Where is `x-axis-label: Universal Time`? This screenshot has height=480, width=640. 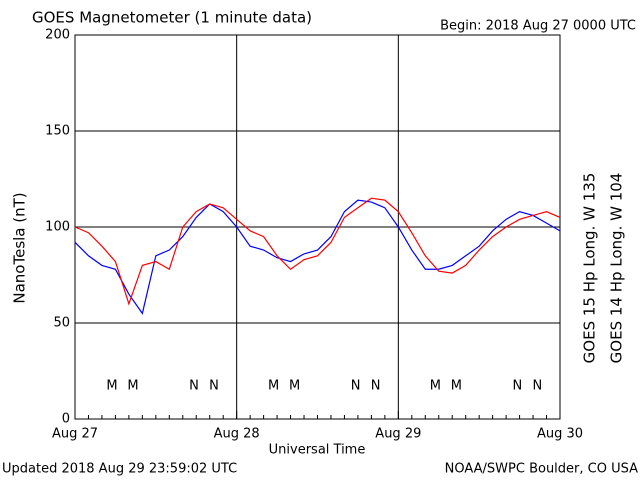 x-axis-label: Universal Time is located at coordinates (317, 450).